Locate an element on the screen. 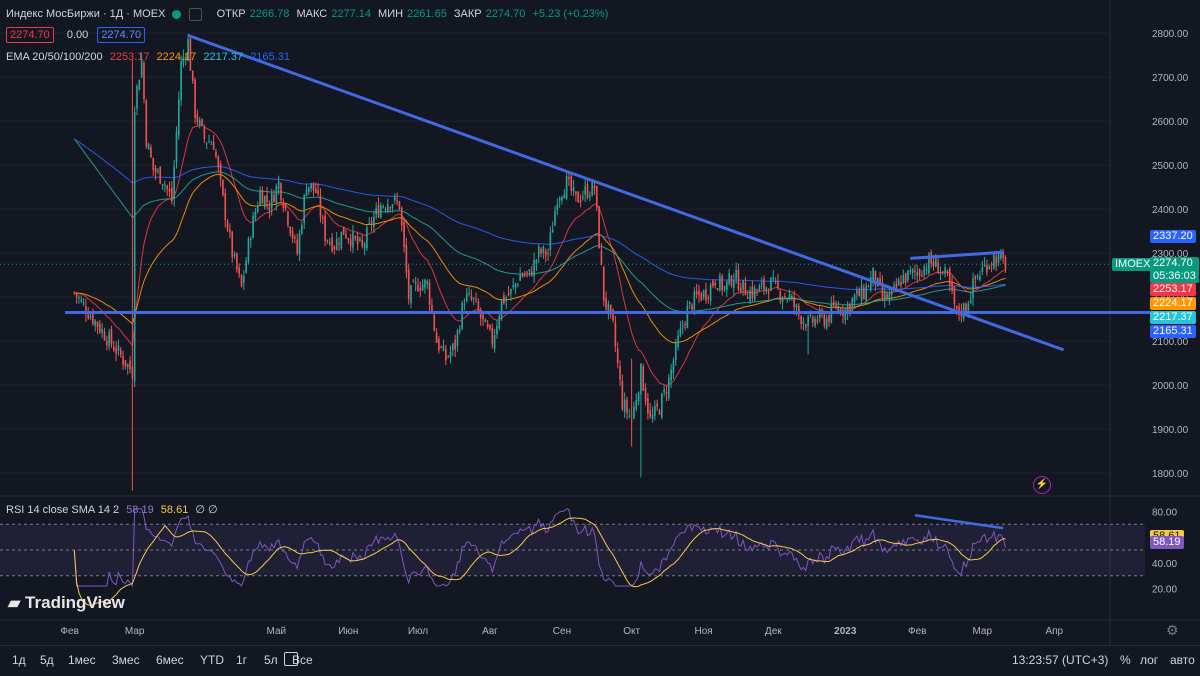  log-toggle: лог is located at coordinates (1149, 660).